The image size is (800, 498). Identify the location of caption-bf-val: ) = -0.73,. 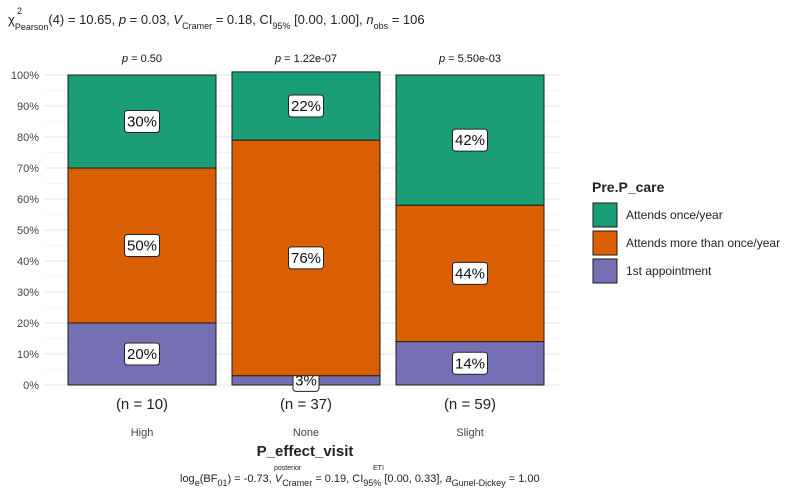
(250, 479).